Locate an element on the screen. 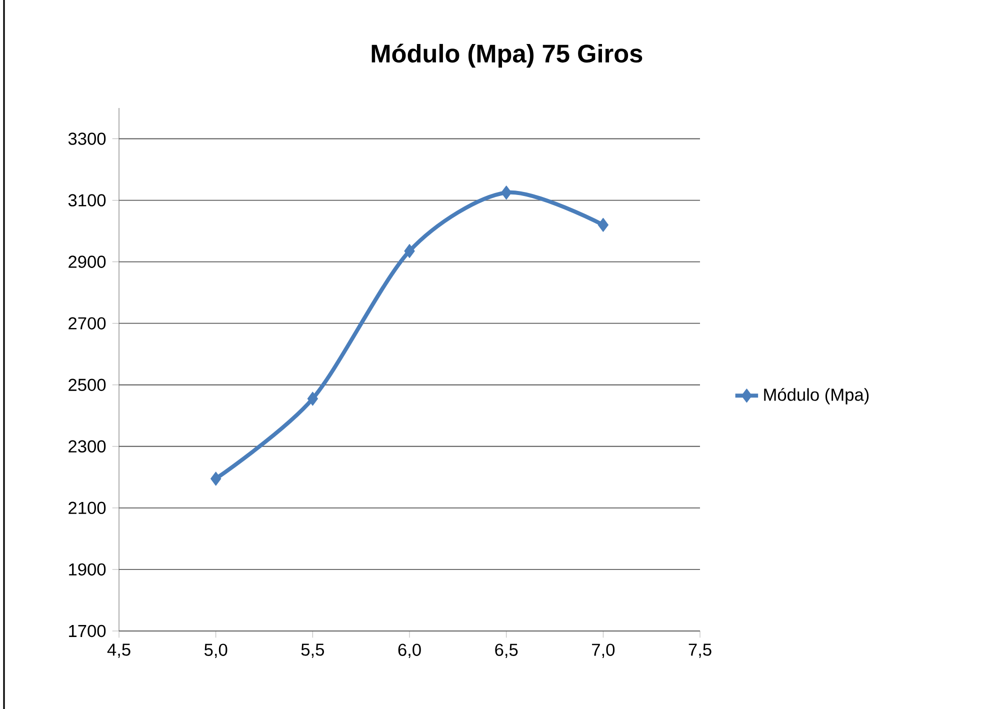  x-tick-label: 7,0 is located at coordinates (603, 651).